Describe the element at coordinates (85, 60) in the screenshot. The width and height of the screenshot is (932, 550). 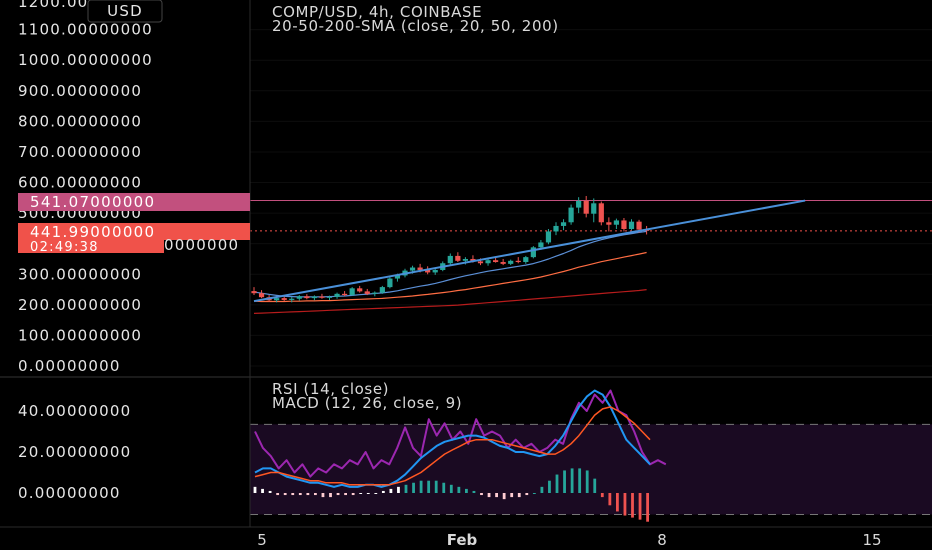
I see `price-axis-tick: 1000.00000000` at that location.